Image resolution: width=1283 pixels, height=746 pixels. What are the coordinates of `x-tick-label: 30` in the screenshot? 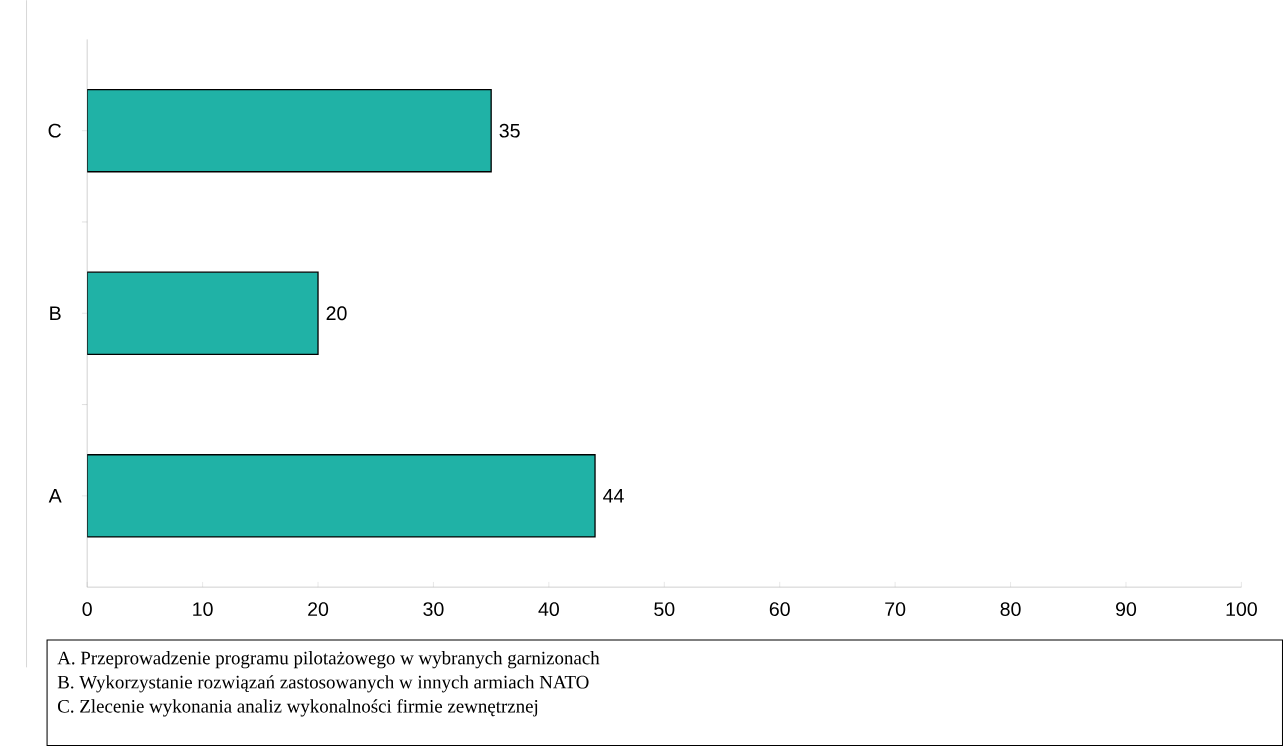 It's located at (433, 609).